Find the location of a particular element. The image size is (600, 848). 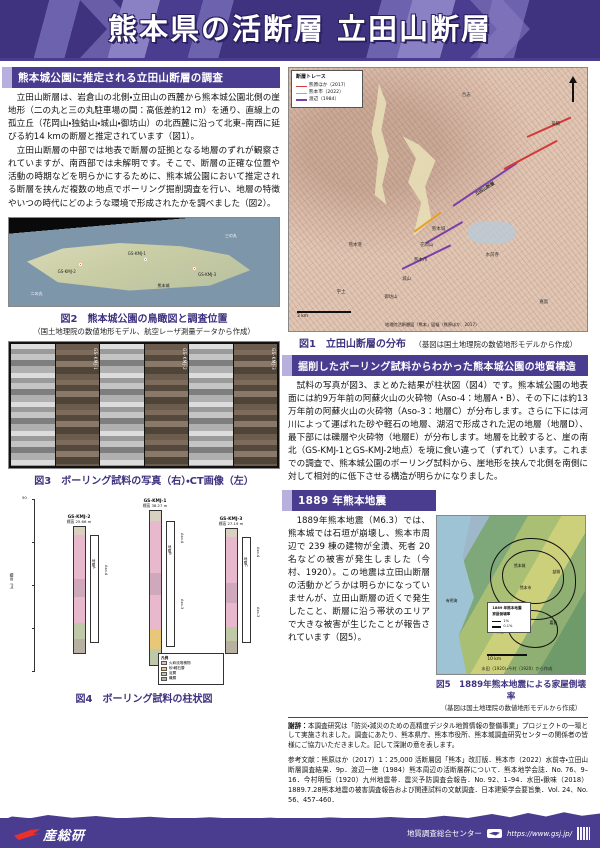

legend-label-01pct: 0.1% is located at coordinates (508, 626).